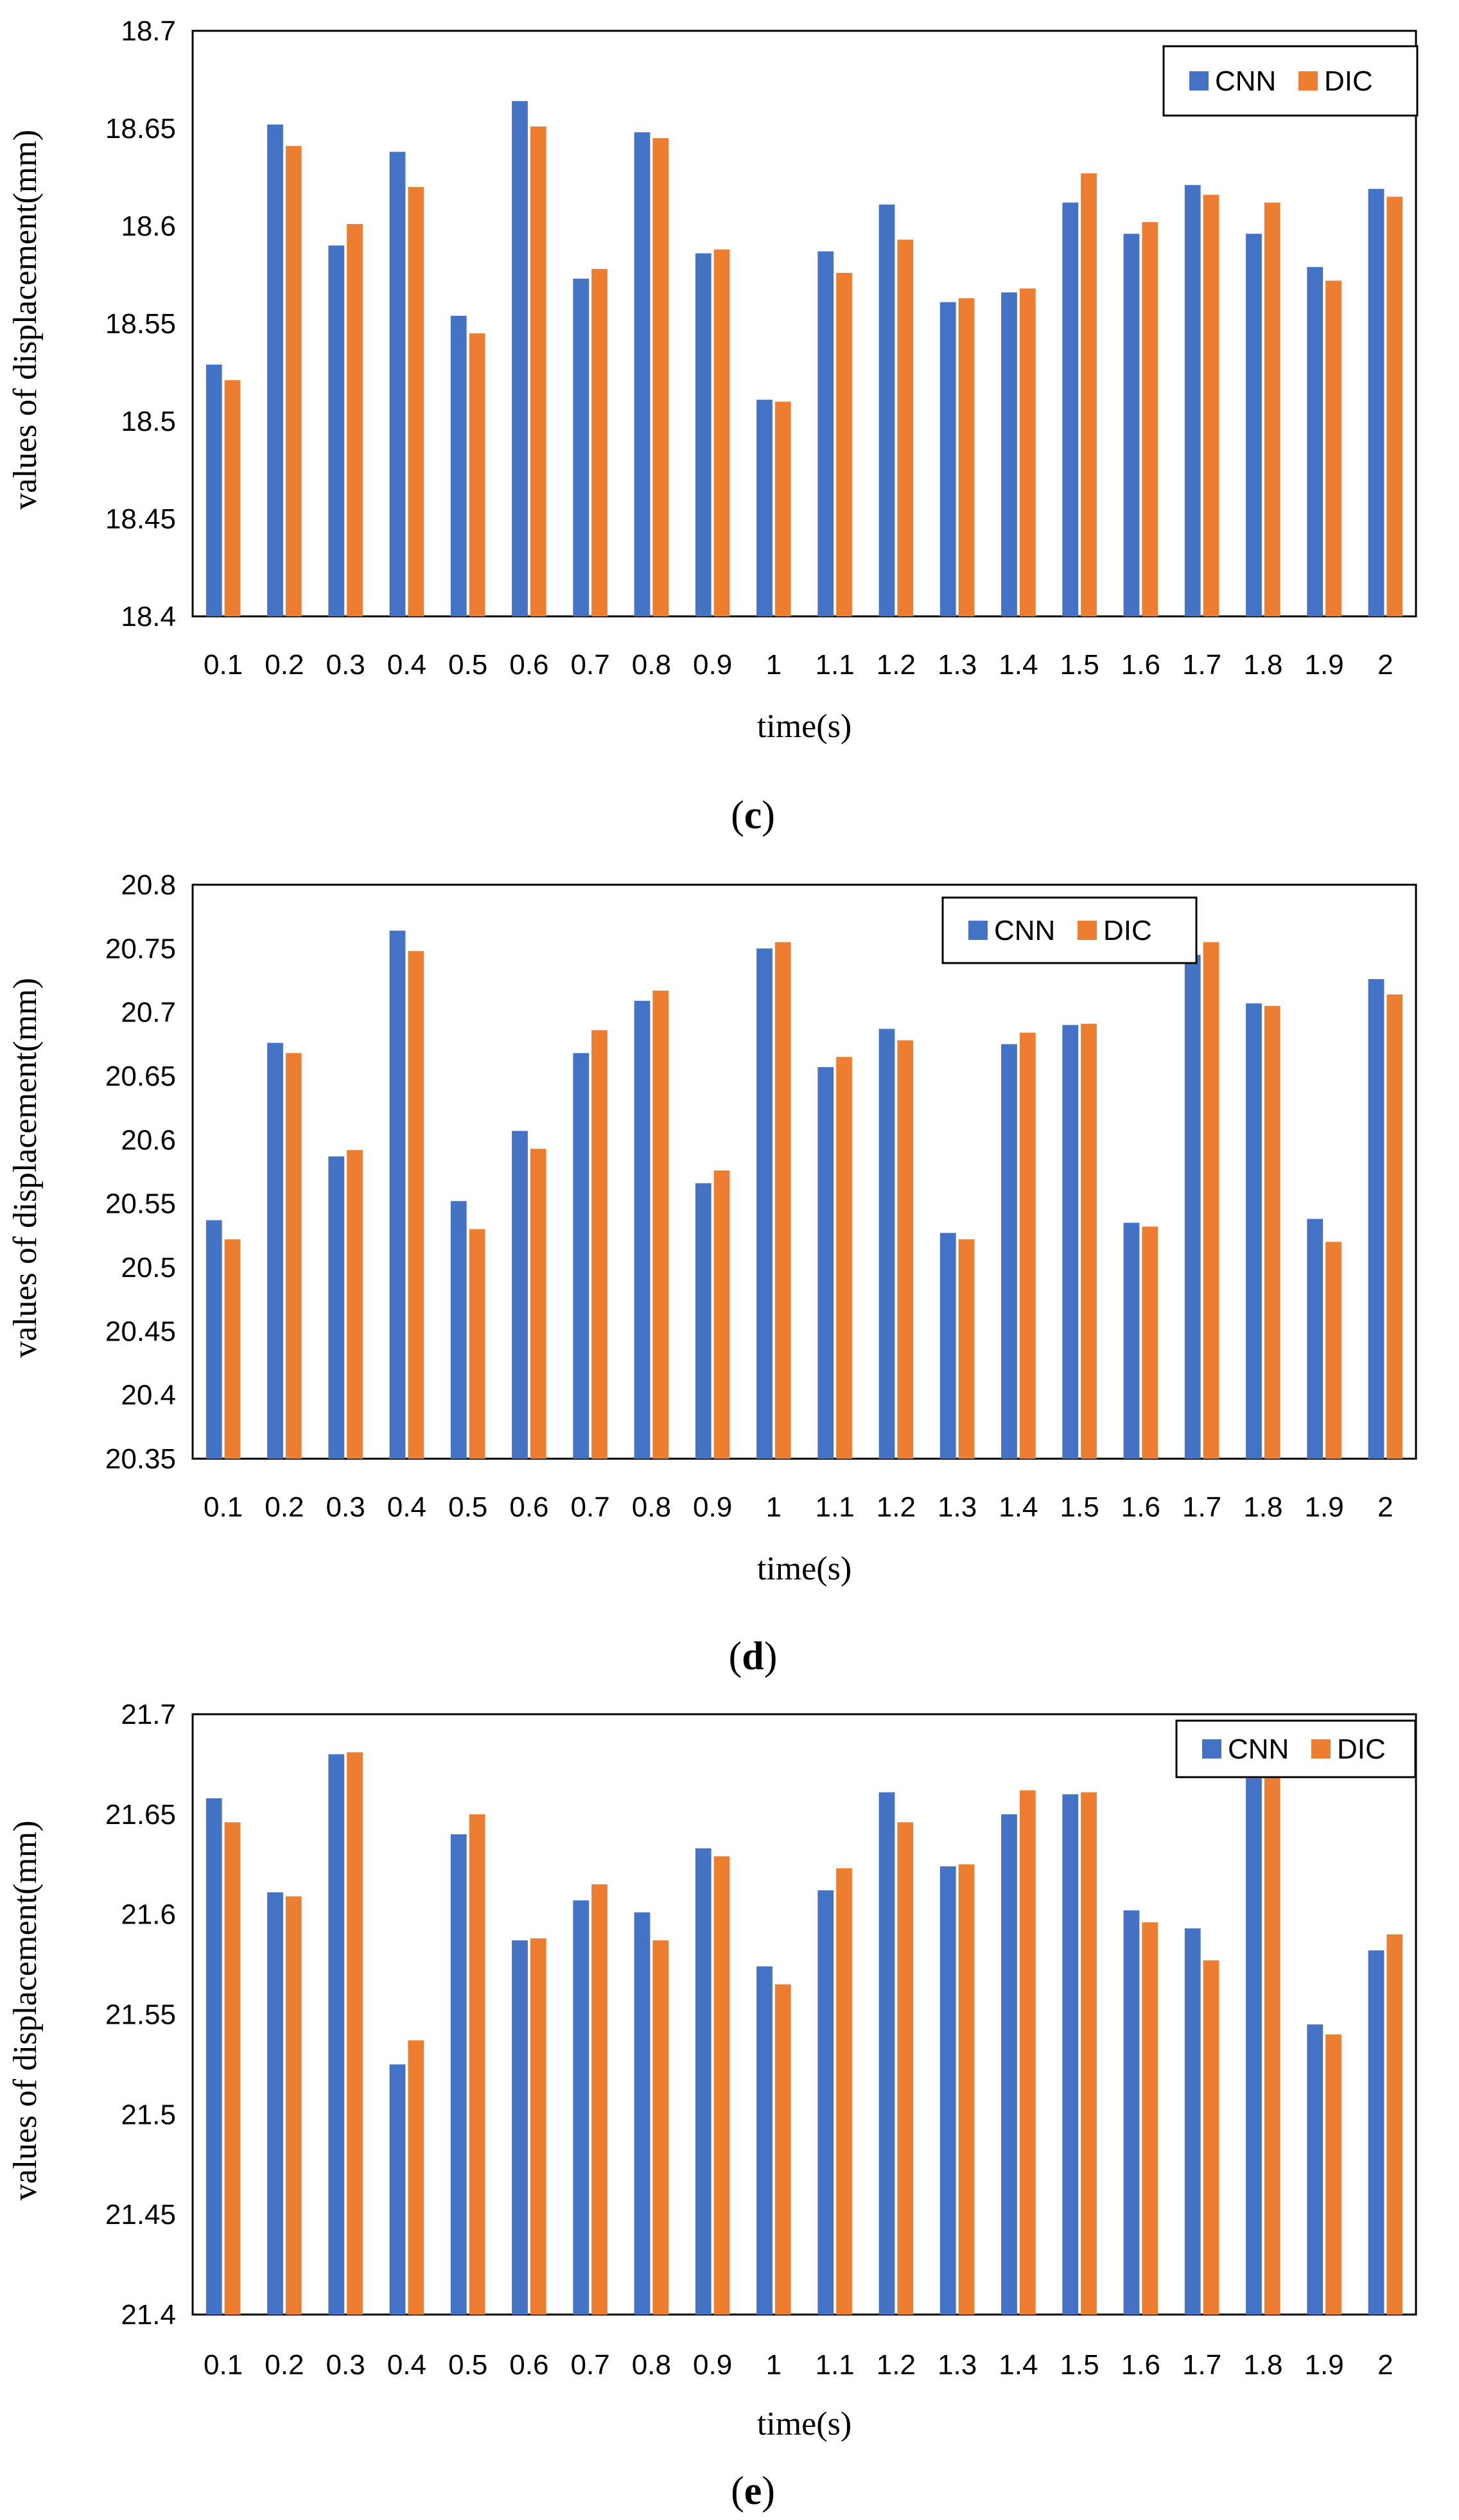  What do you see at coordinates (148, 1395) in the screenshot?
I see `y-tick-label: 20.4` at bounding box center [148, 1395].